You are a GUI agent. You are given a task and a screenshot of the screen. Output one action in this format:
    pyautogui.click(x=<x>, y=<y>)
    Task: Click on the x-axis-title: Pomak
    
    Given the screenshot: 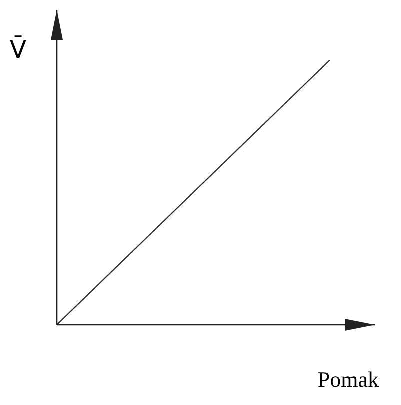 What is the action you would take?
    pyautogui.click(x=348, y=380)
    